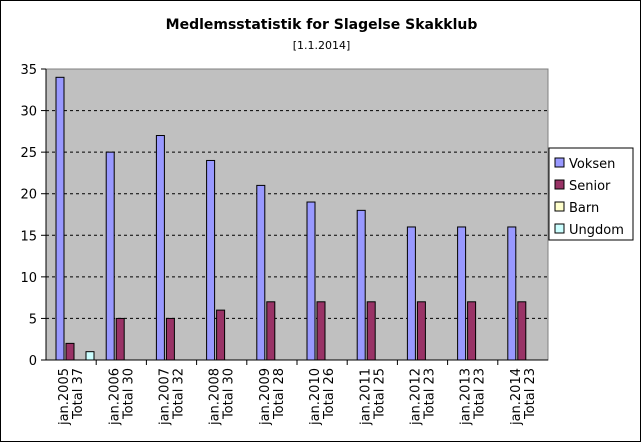 This screenshot has width=641, height=443. Describe the element at coordinates (78, 394) in the screenshot. I see `x-tick-label: Total 37` at that location.